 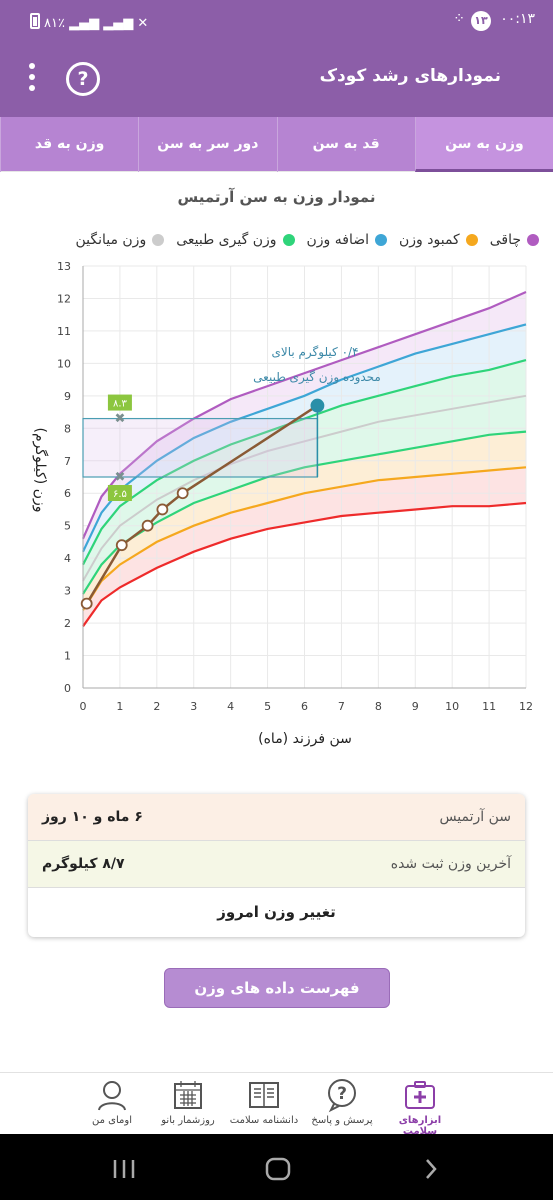 What do you see at coordinates (459, 19) in the screenshot?
I see `notification-icon: ⁘` at bounding box center [459, 19].